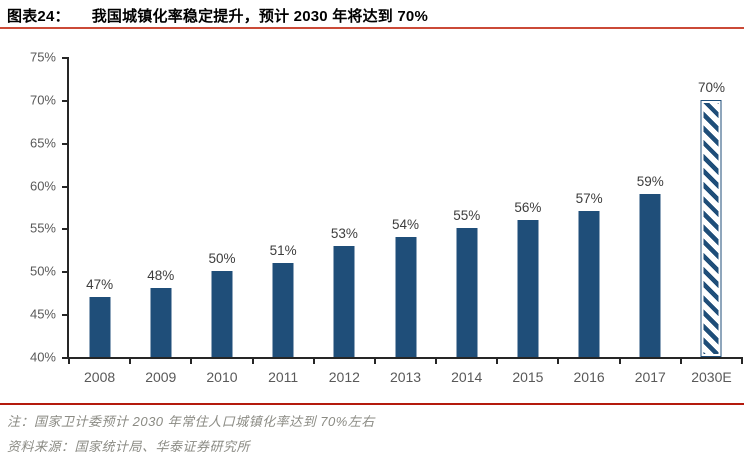 The image size is (744, 466). I want to click on bar-slot: 53% 2012, so click(344, 221).